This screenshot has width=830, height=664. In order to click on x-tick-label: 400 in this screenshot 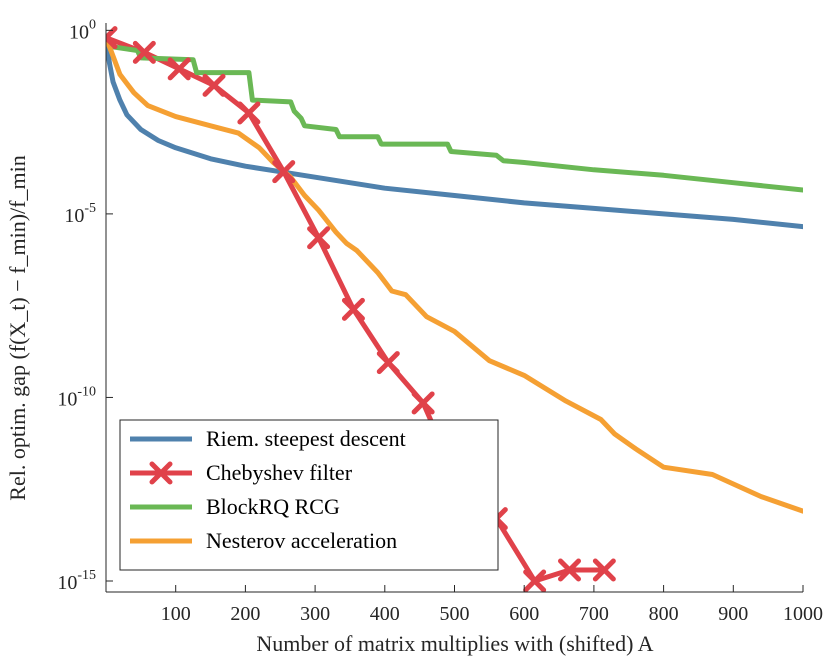, I will do `click(385, 614)`.